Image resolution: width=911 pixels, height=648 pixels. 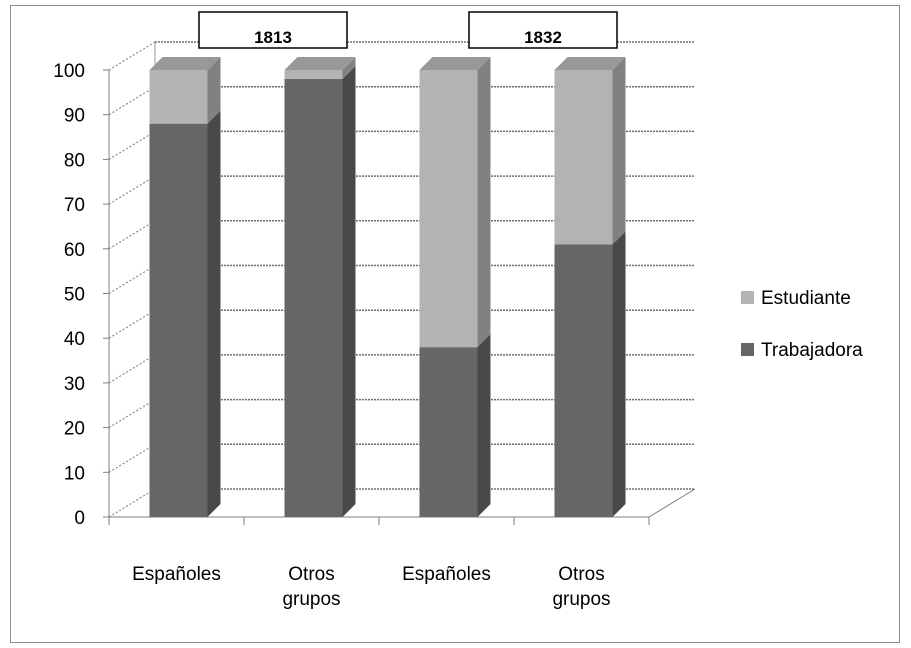 What do you see at coordinates (273, 37) in the screenshot?
I see `group-label: 1813` at bounding box center [273, 37].